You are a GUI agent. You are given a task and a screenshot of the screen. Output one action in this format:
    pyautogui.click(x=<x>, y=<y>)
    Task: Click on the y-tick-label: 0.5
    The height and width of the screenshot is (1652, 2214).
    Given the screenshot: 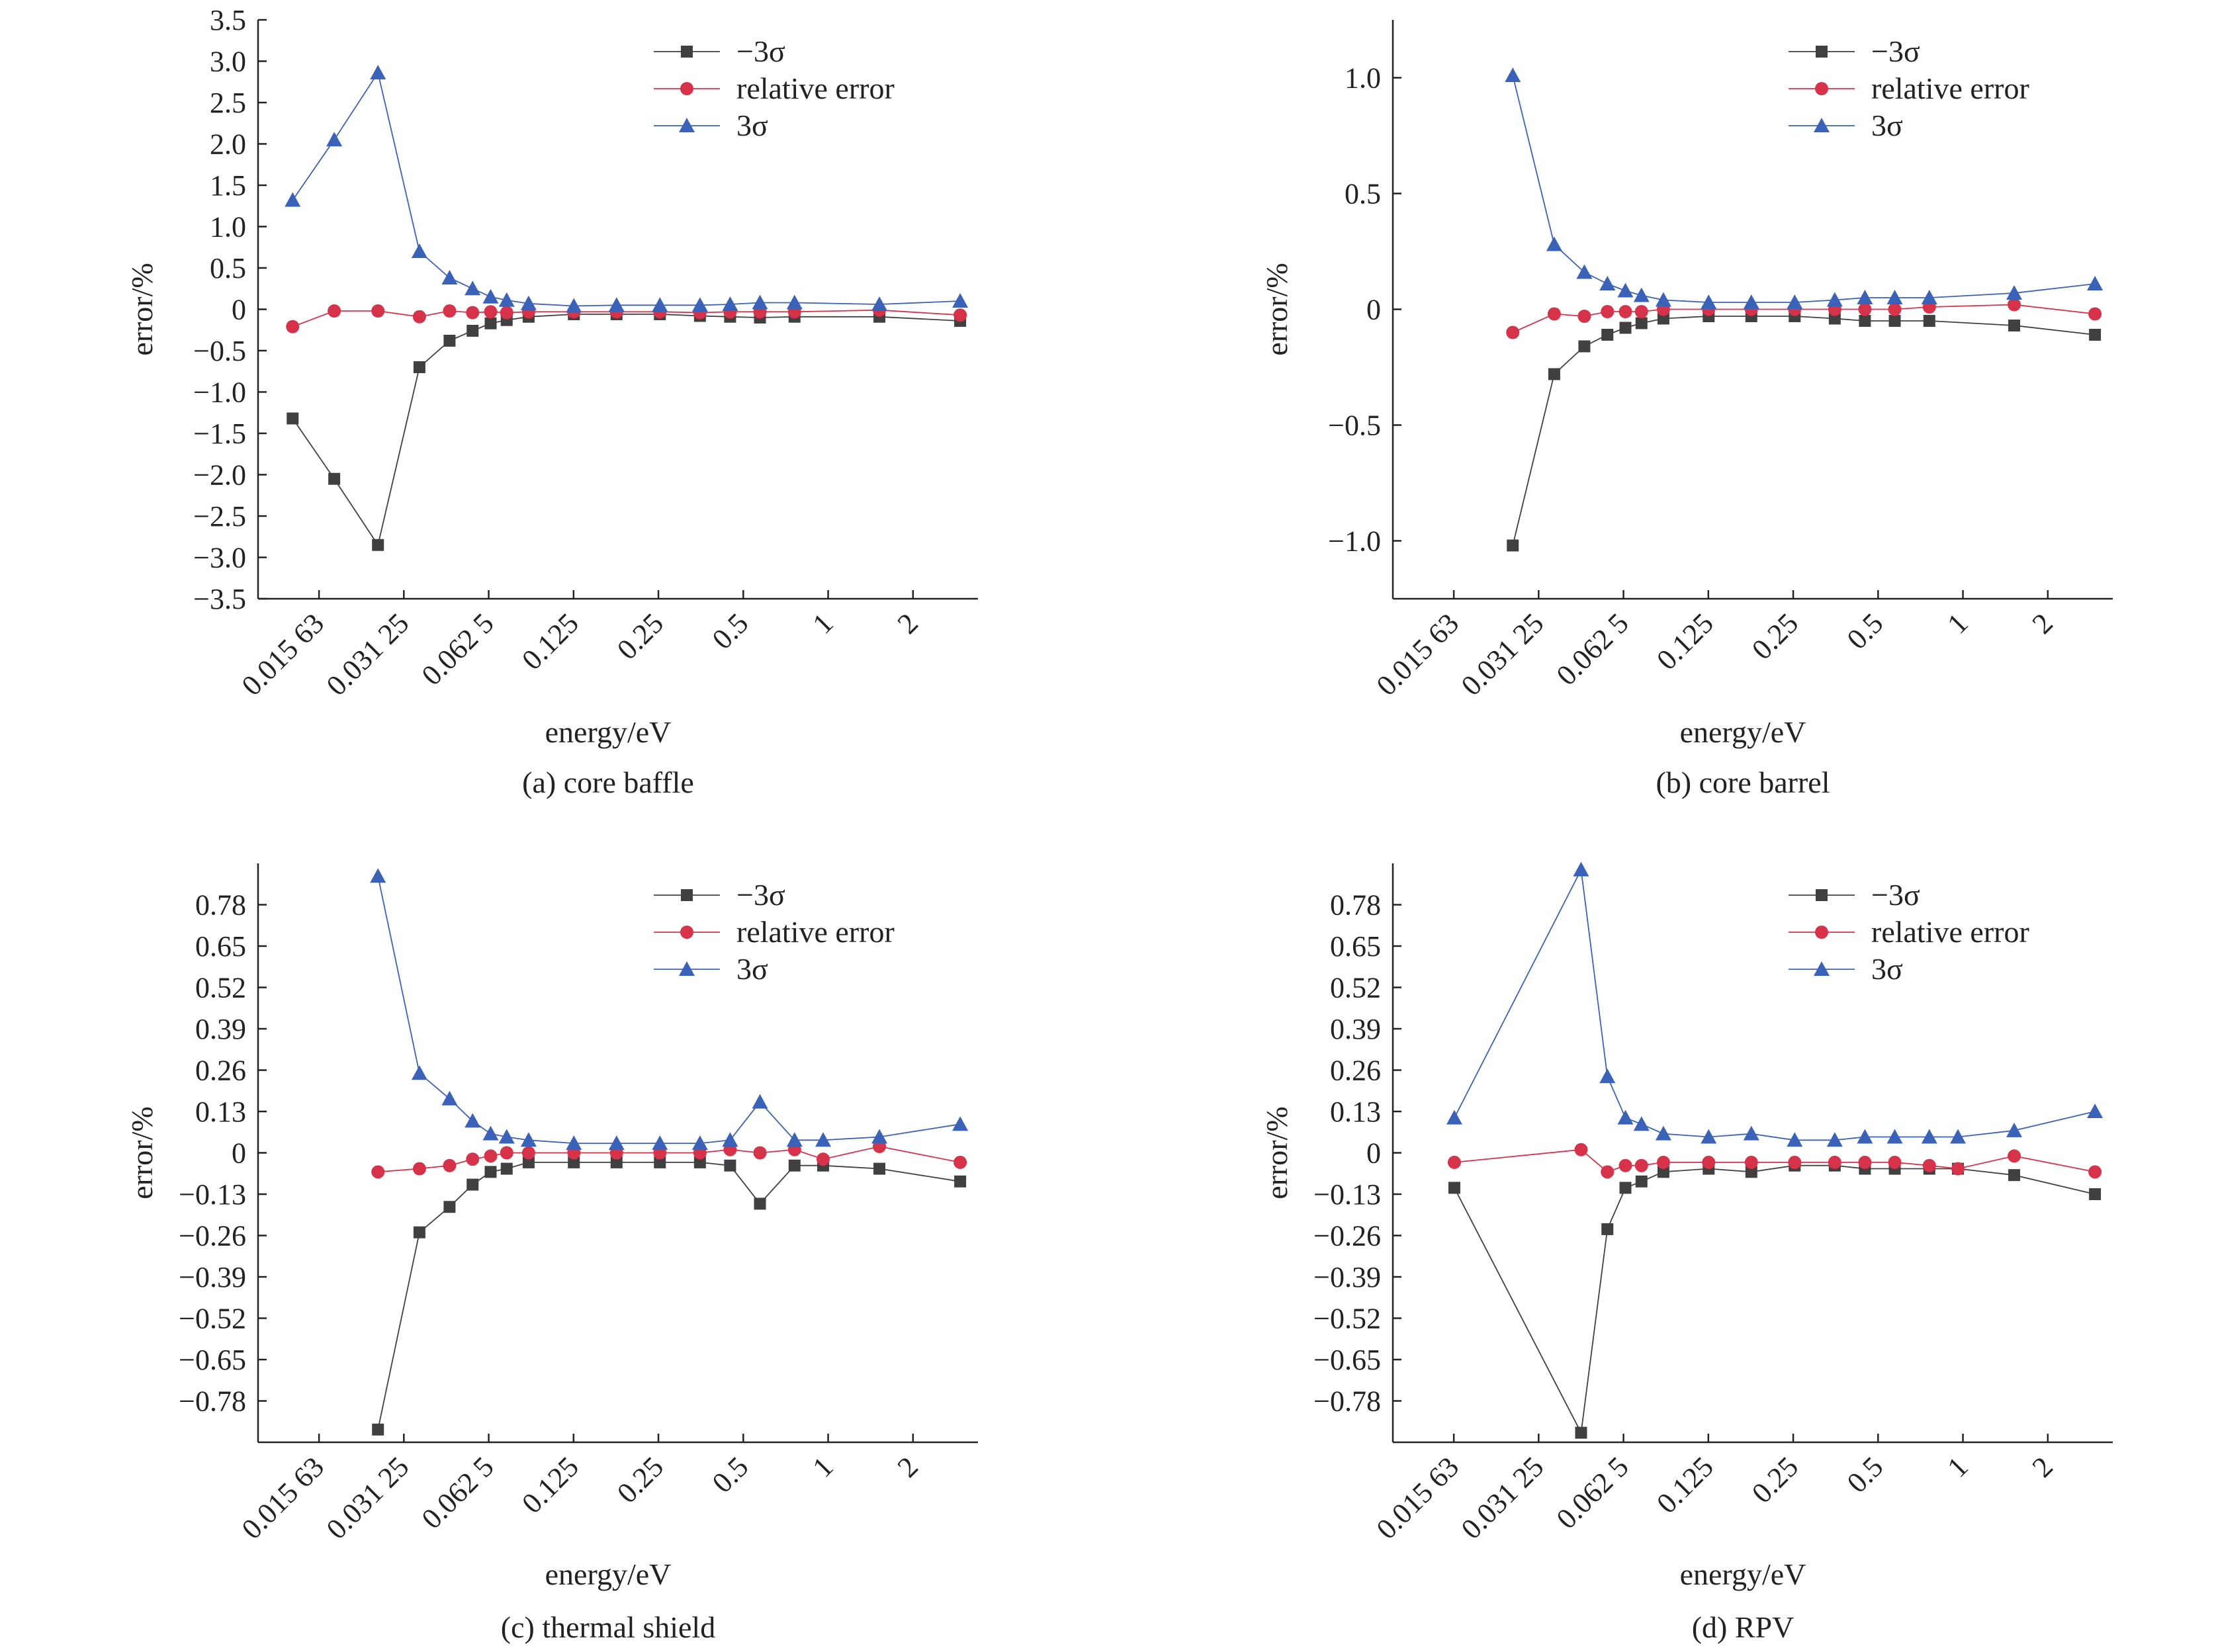 What is the action you would take?
    pyautogui.click(x=1363, y=194)
    